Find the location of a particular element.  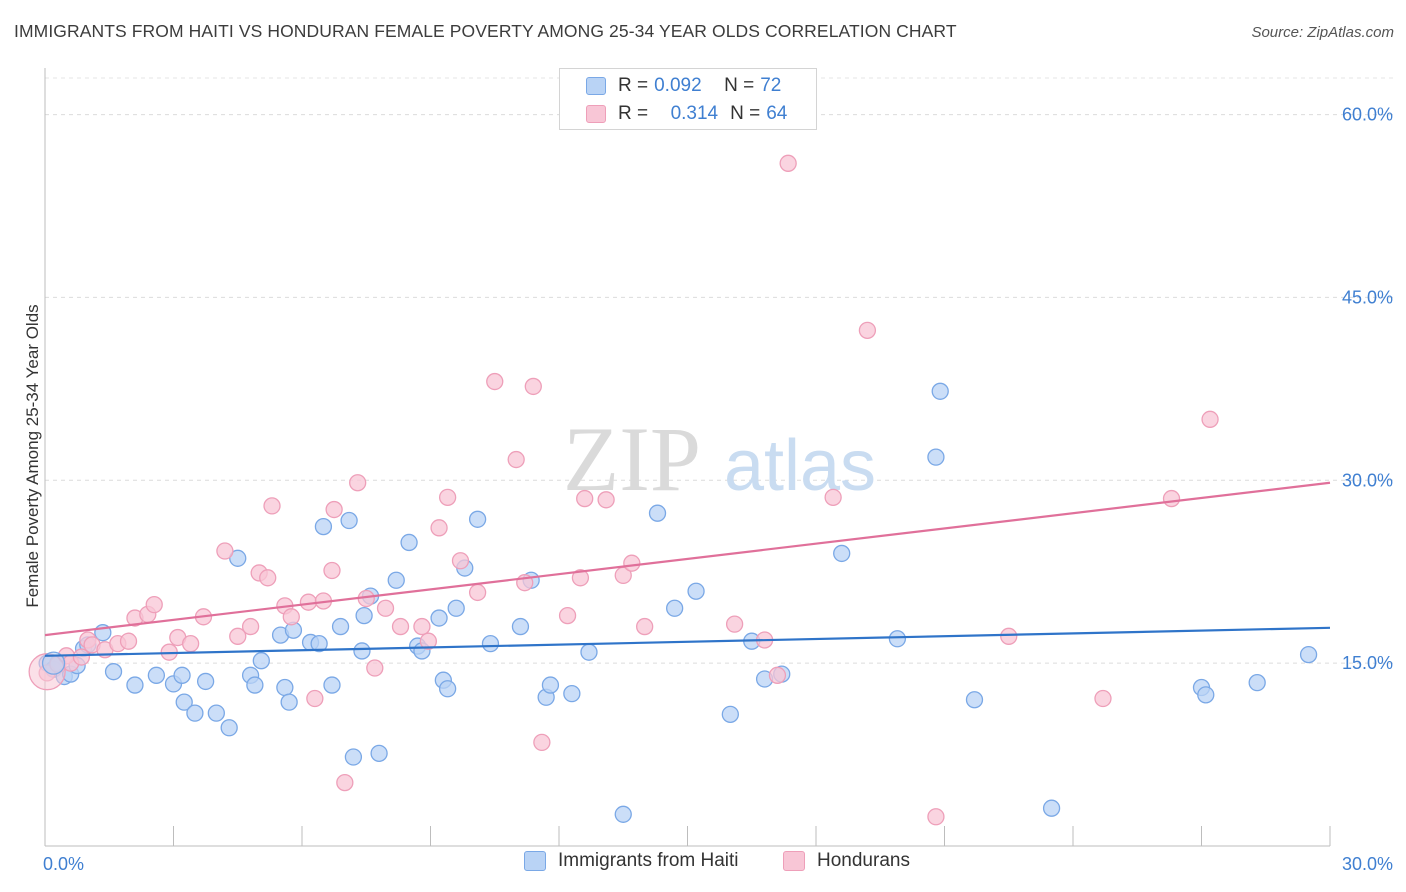

watermark: ZIP atlas is located at coordinates (719, 459).